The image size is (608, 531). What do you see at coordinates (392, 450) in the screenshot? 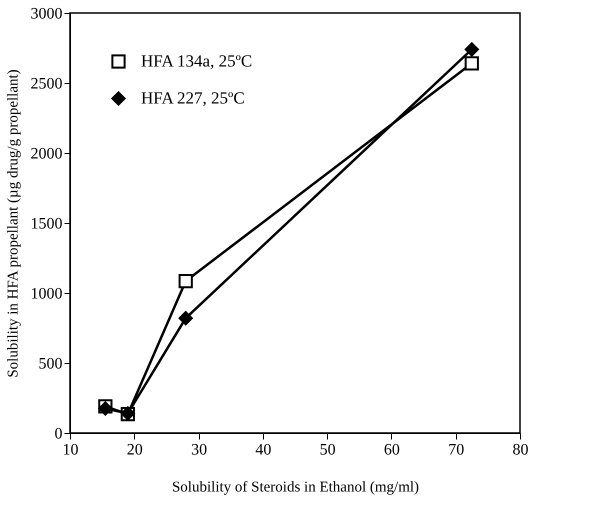
I see `x-tick-label: 60` at bounding box center [392, 450].